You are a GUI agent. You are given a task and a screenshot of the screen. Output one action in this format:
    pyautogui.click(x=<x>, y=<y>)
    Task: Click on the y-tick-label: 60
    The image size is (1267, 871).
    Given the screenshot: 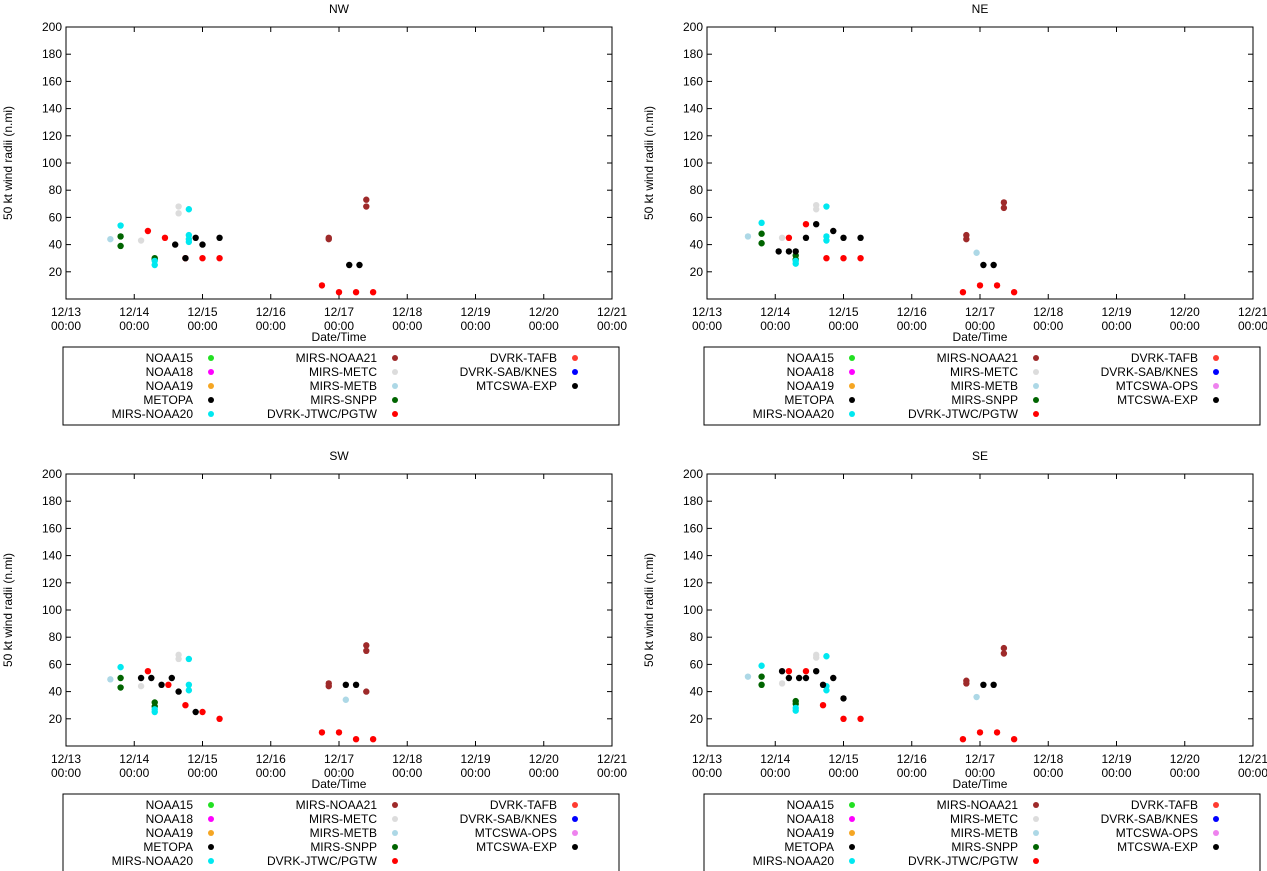 What is the action you would take?
    pyautogui.click(x=697, y=217)
    